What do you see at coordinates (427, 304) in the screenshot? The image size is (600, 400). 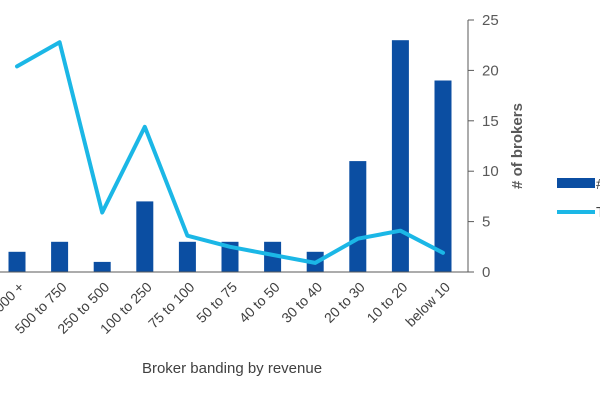 I see `x-tick-label-10: below 10` at bounding box center [427, 304].